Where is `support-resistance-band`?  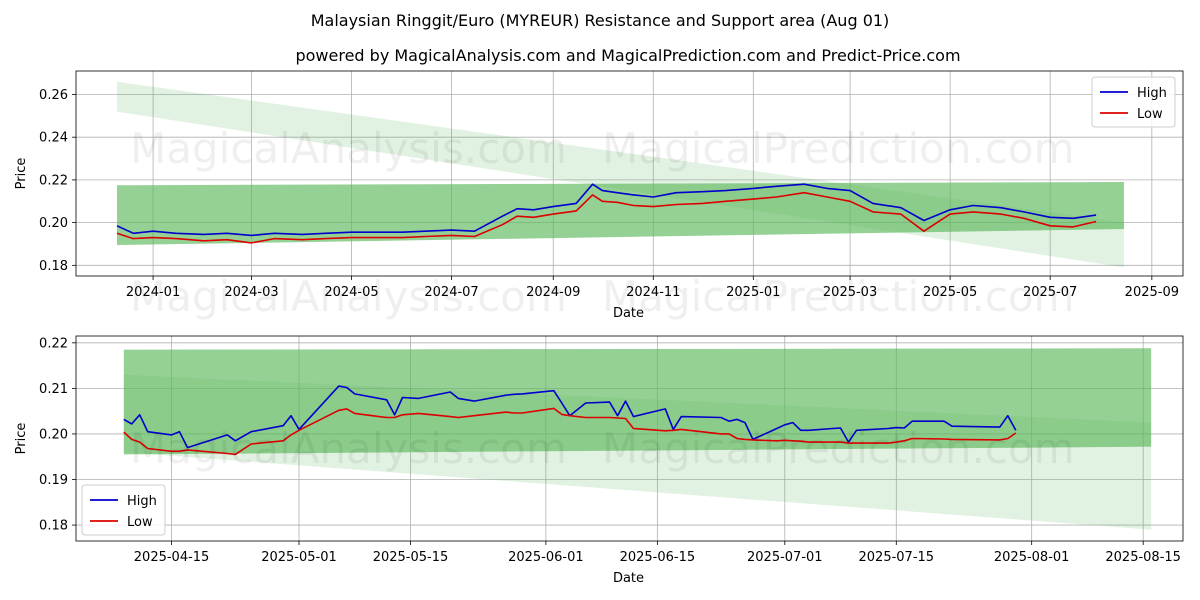
support-resistance-band is located at coordinates (620, 214).